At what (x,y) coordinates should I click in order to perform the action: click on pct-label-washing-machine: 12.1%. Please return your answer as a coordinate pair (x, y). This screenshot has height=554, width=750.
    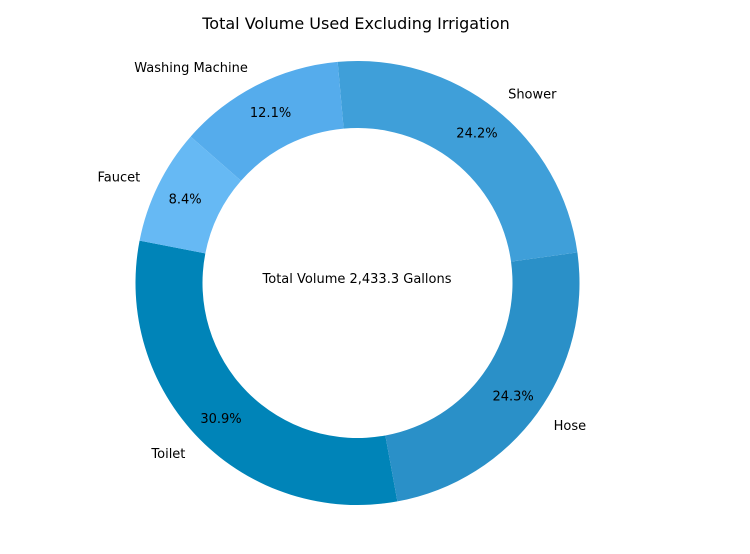
    Looking at the image, I should click on (270, 113).